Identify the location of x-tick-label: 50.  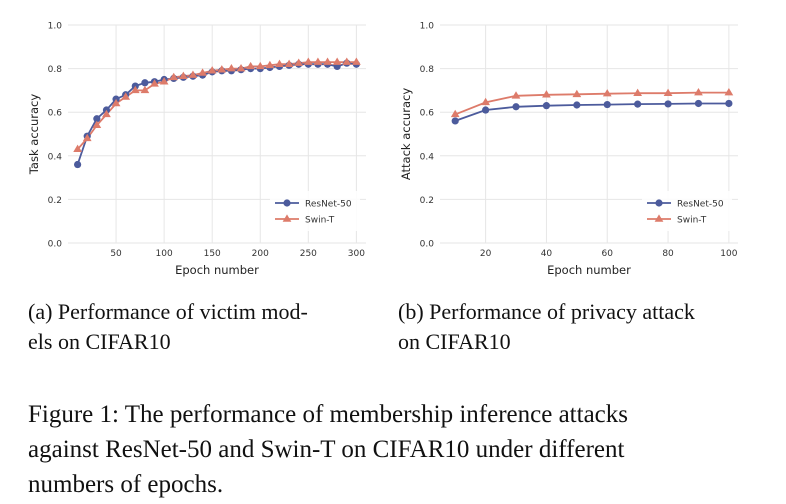
(116, 254).